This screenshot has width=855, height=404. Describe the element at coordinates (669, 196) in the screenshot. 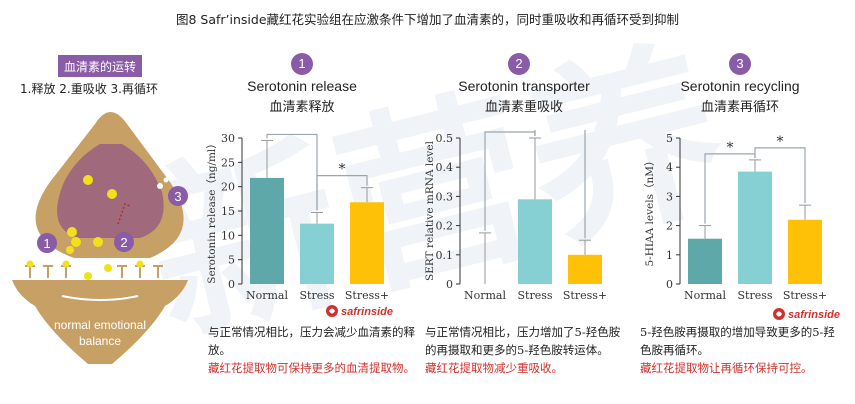

I see `y-tick-label: 3` at that location.